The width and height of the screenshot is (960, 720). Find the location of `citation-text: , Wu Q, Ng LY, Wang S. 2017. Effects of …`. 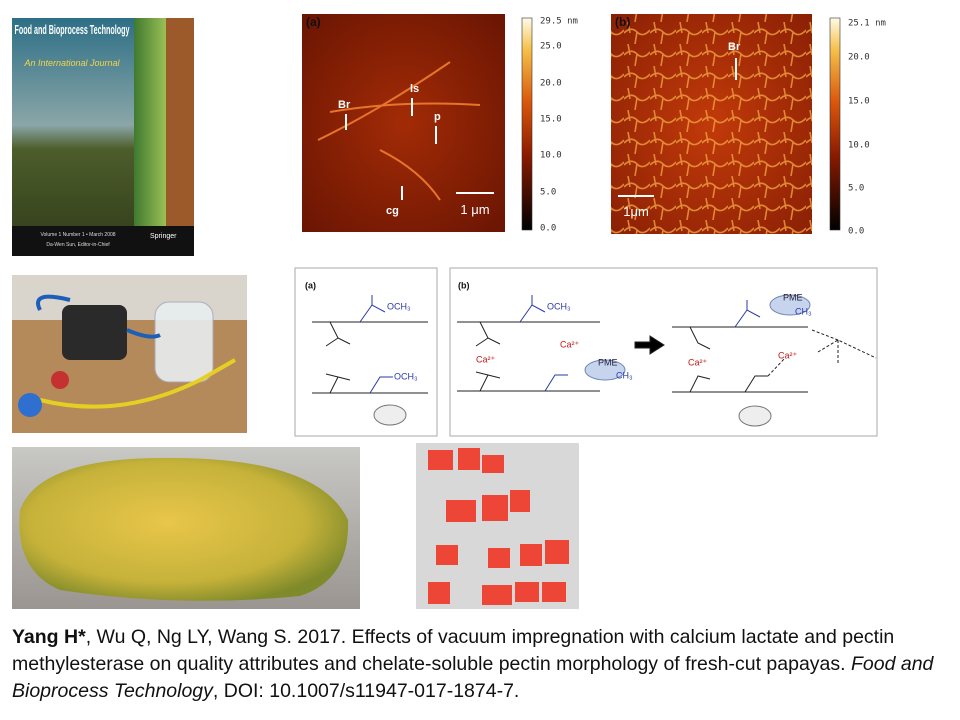

citation-text: , Wu Q, Ng LY, Wang S. 2017. Effects of … is located at coordinates (453, 650).